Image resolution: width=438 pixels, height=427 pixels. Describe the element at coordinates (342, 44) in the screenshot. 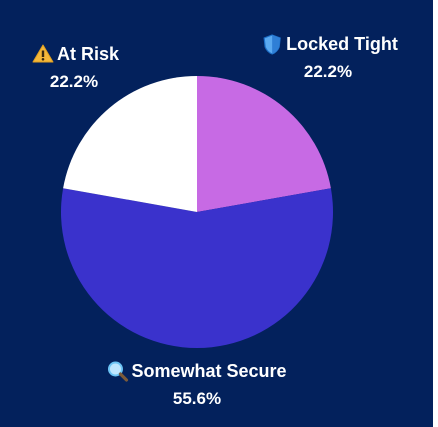

I see `slice-label: Locked Tight` at that location.